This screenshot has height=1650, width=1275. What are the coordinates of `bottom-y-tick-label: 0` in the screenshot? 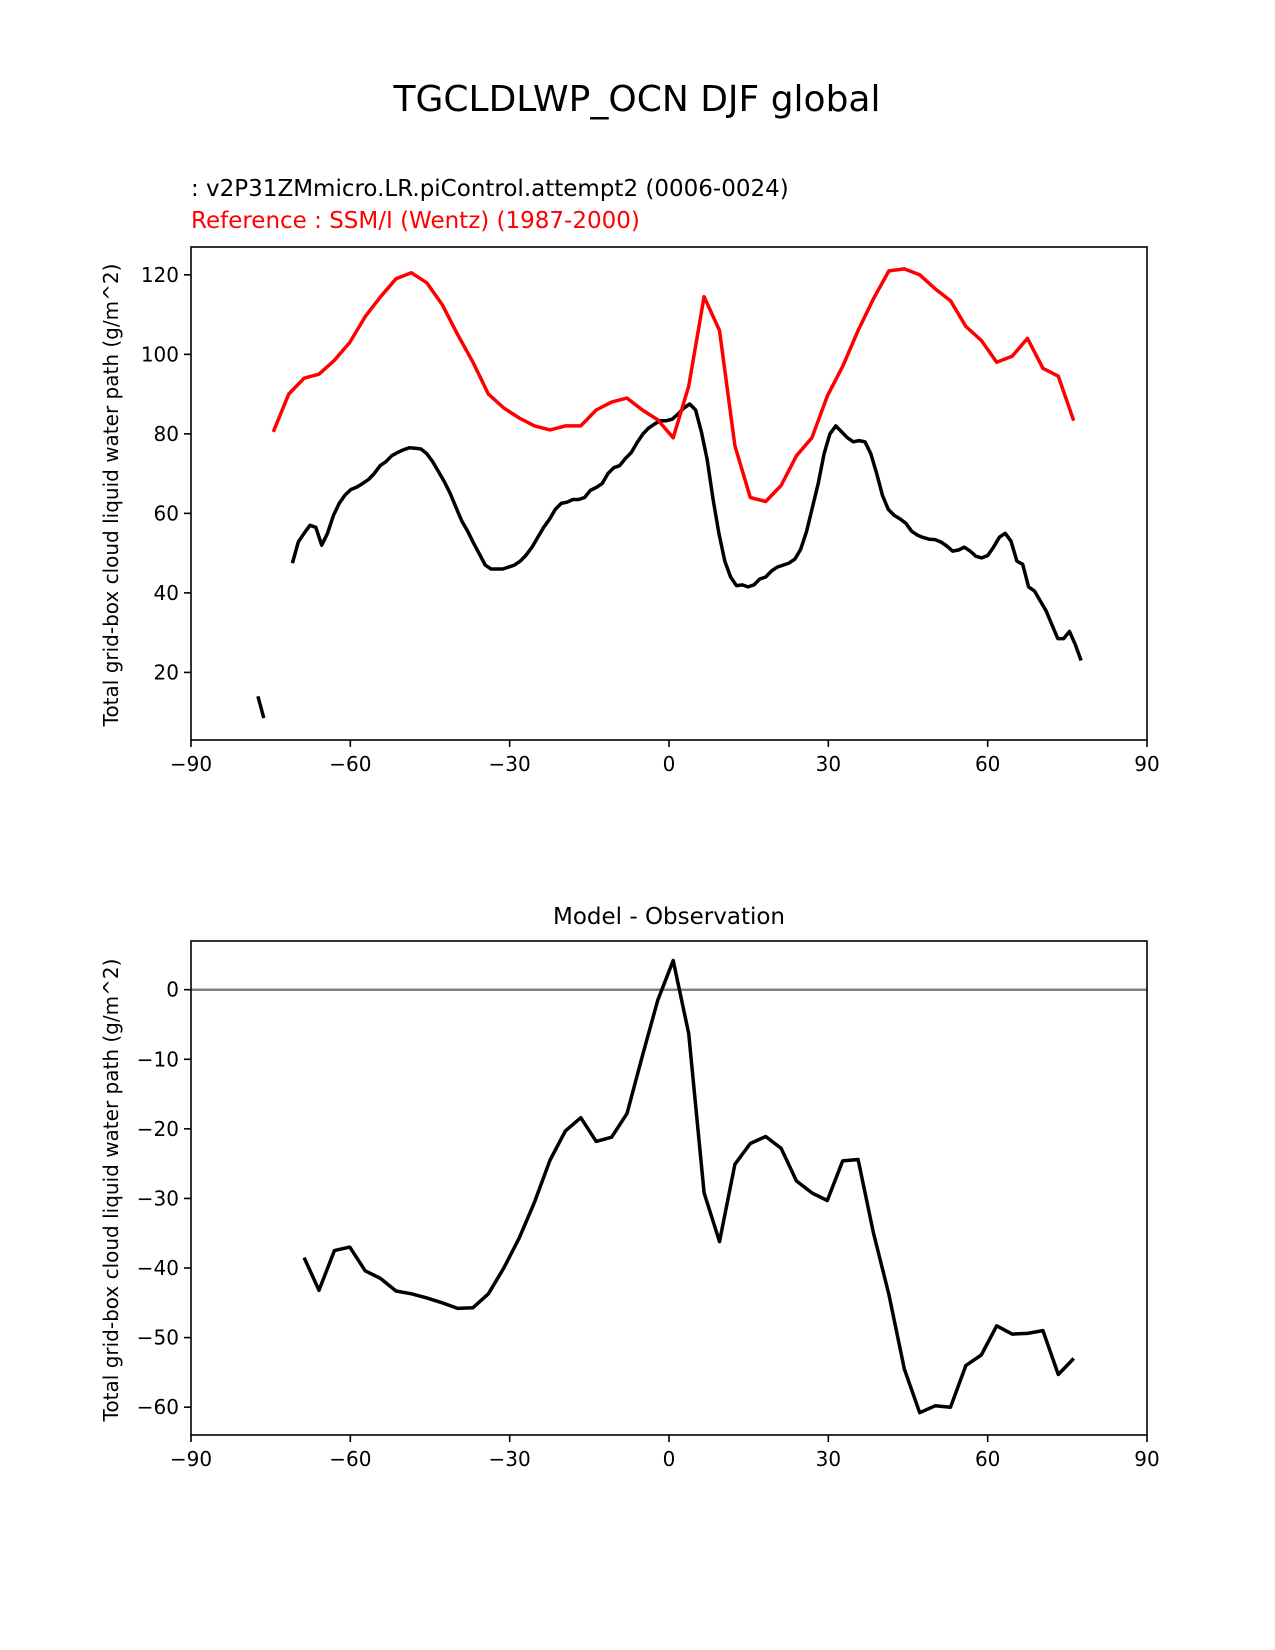 It's located at (172, 990).